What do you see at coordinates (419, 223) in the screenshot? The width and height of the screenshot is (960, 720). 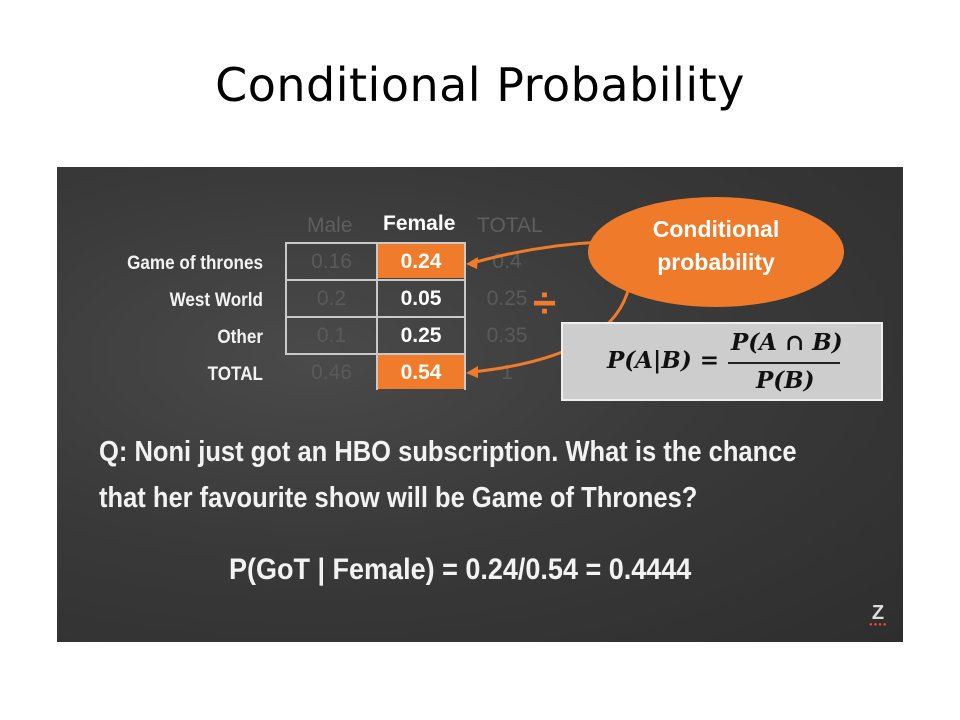 I see `header-female: Female` at bounding box center [419, 223].